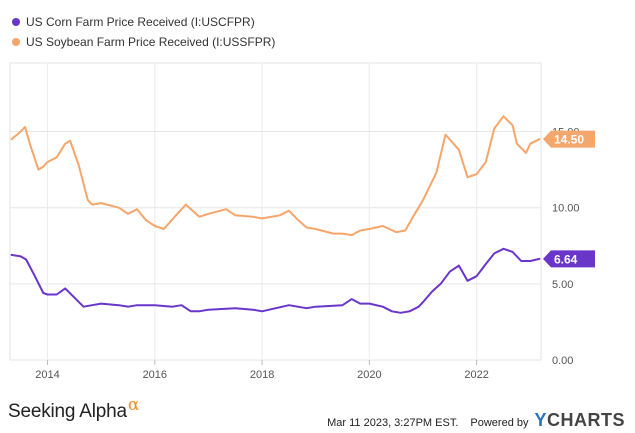  I want to click on ycharts-logo: YCHARTS, so click(579, 420).